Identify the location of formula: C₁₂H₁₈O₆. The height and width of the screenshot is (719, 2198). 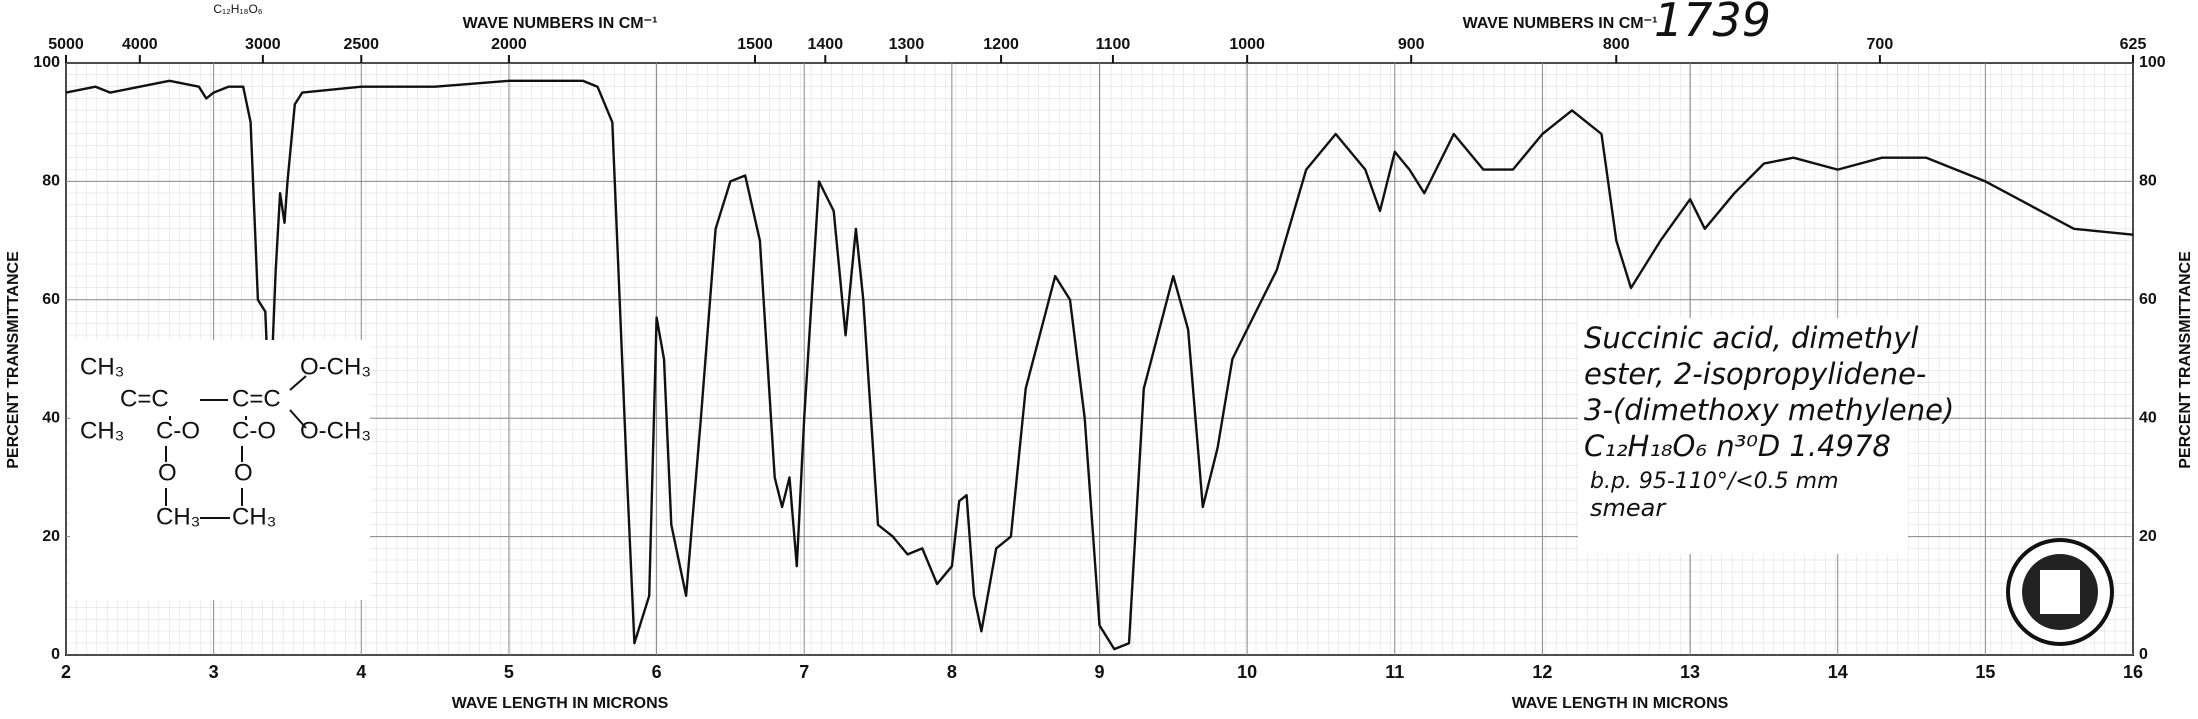
(237, 9).